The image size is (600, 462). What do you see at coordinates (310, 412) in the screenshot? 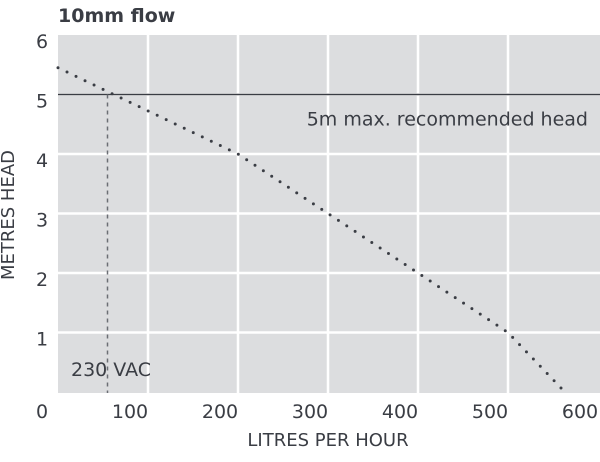
I see `x-tick-label: 300` at bounding box center [310, 412].